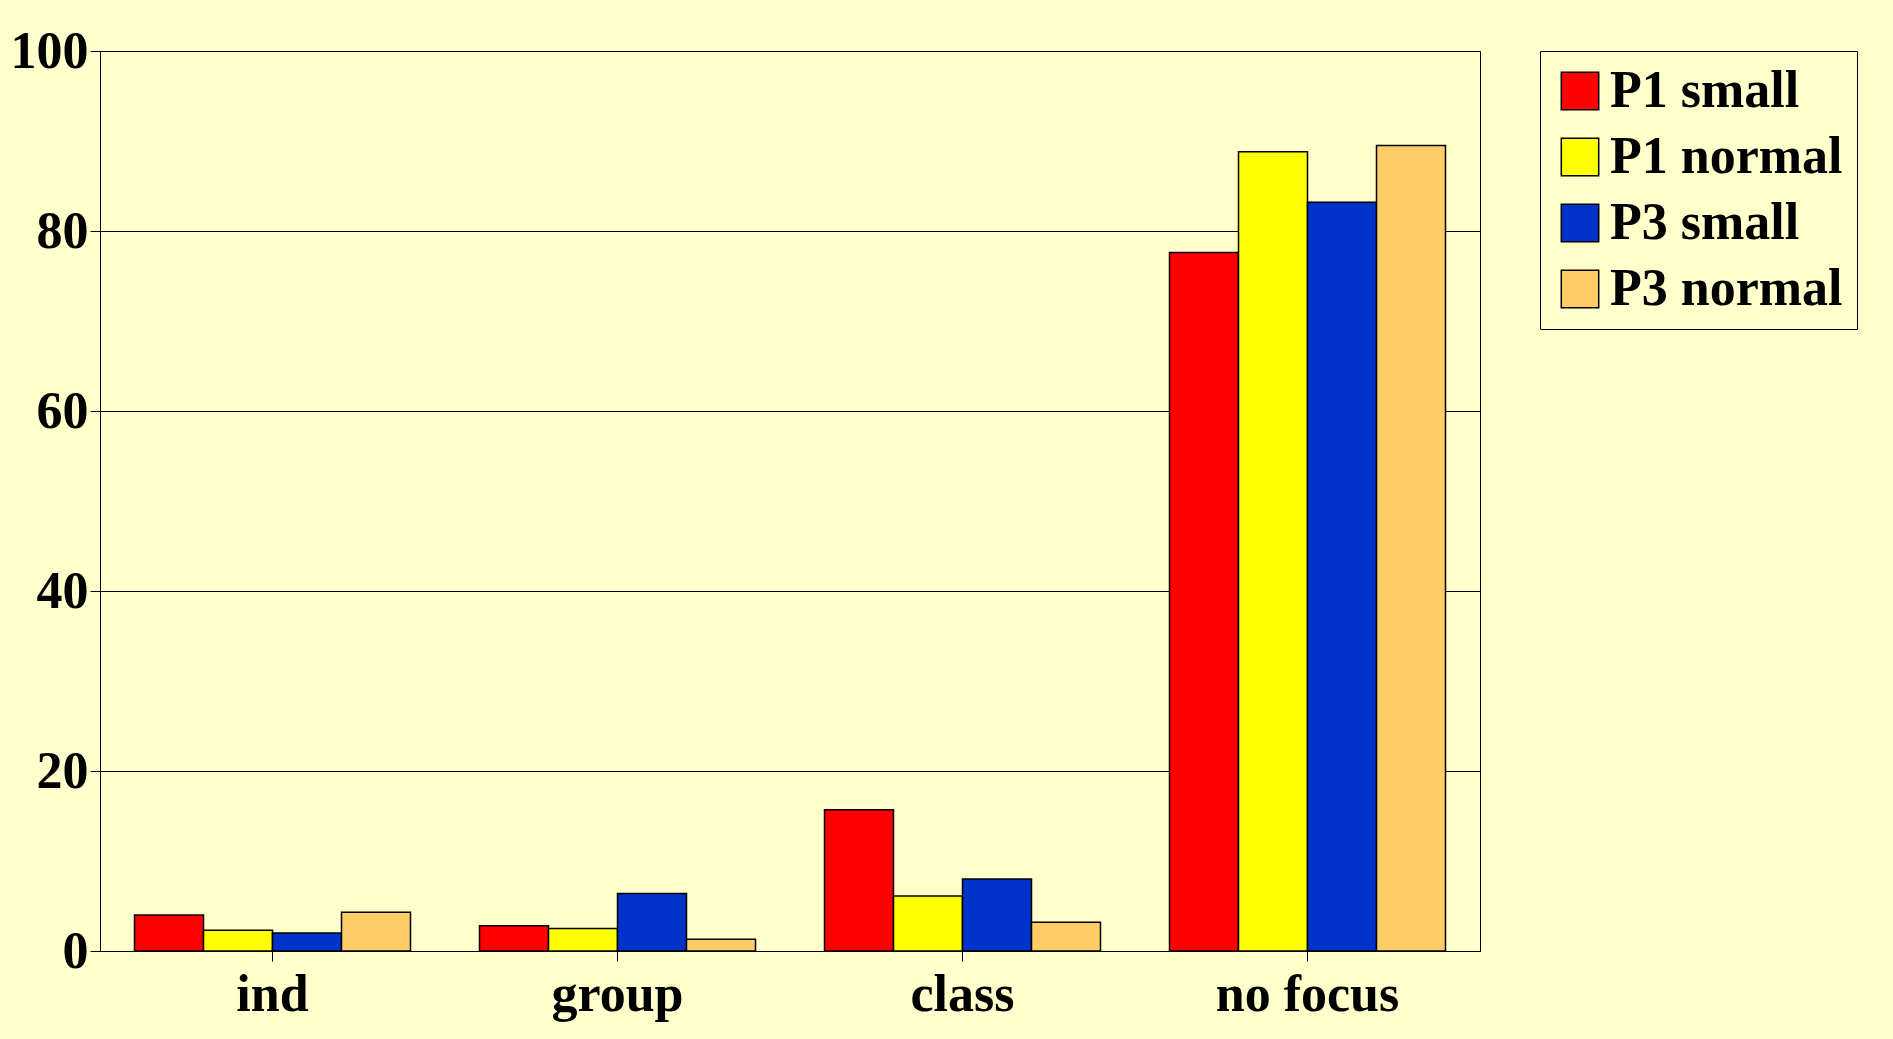 The image size is (1893, 1039). I want to click on legend-label: P1 normal, so click(1726, 155).